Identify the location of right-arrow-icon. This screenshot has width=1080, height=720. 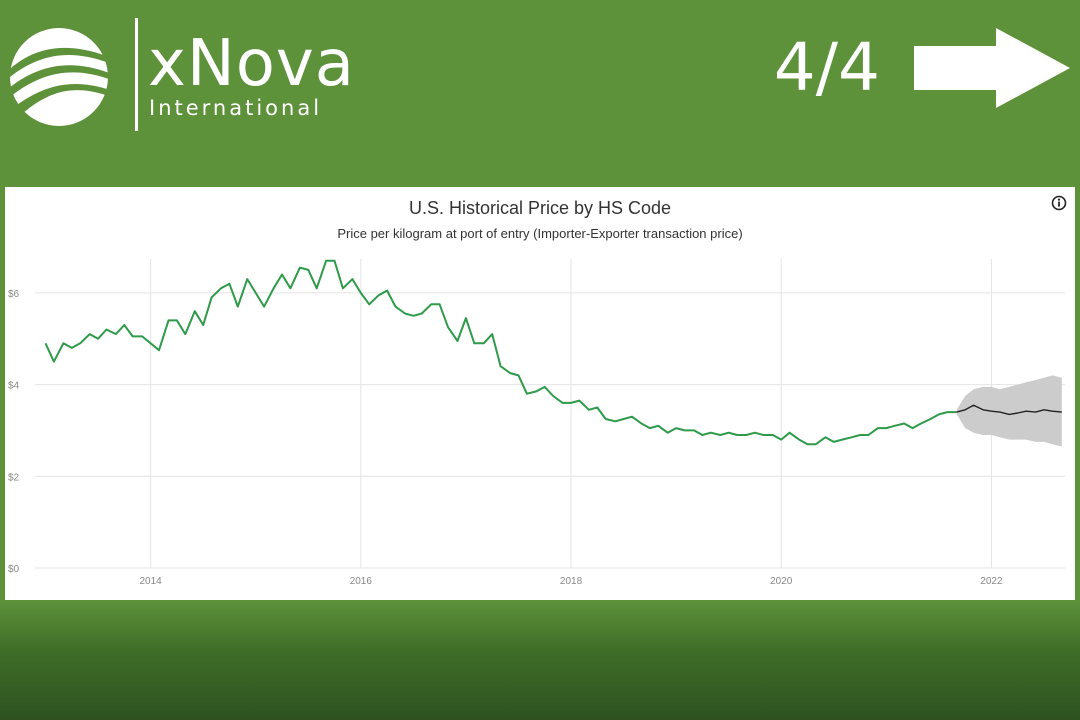
(992, 68).